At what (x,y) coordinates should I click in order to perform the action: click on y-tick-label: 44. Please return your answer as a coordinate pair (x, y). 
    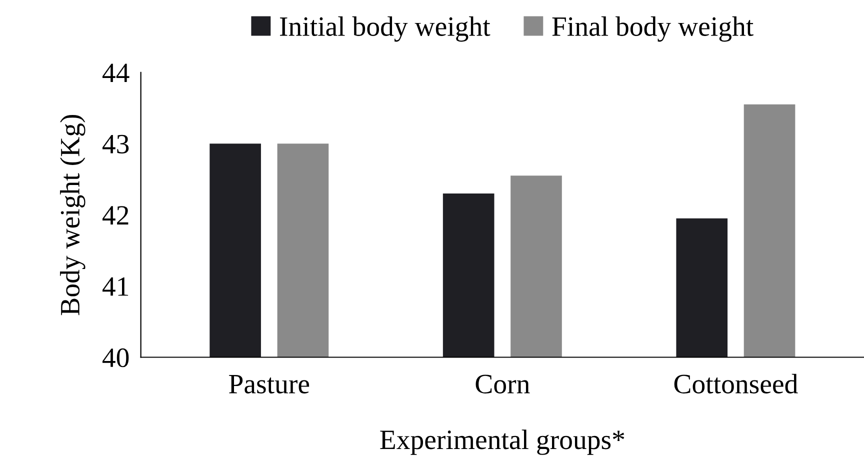
    Looking at the image, I should click on (116, 73).